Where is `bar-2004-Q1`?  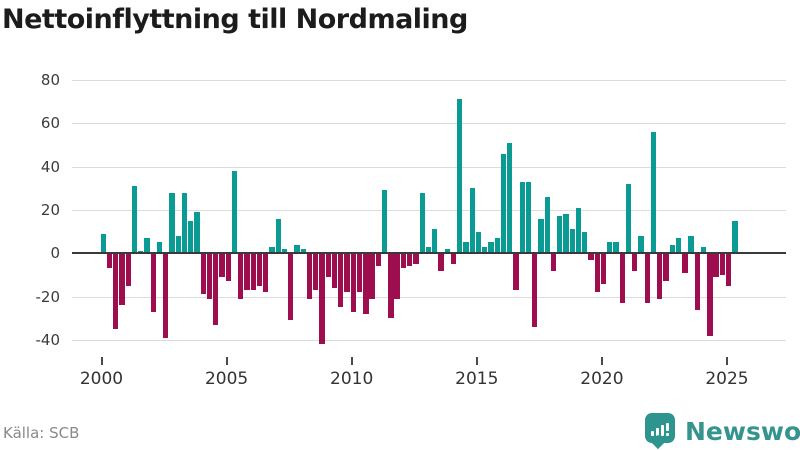 bar-2004-Q1 is located at coordinates (203, 274).